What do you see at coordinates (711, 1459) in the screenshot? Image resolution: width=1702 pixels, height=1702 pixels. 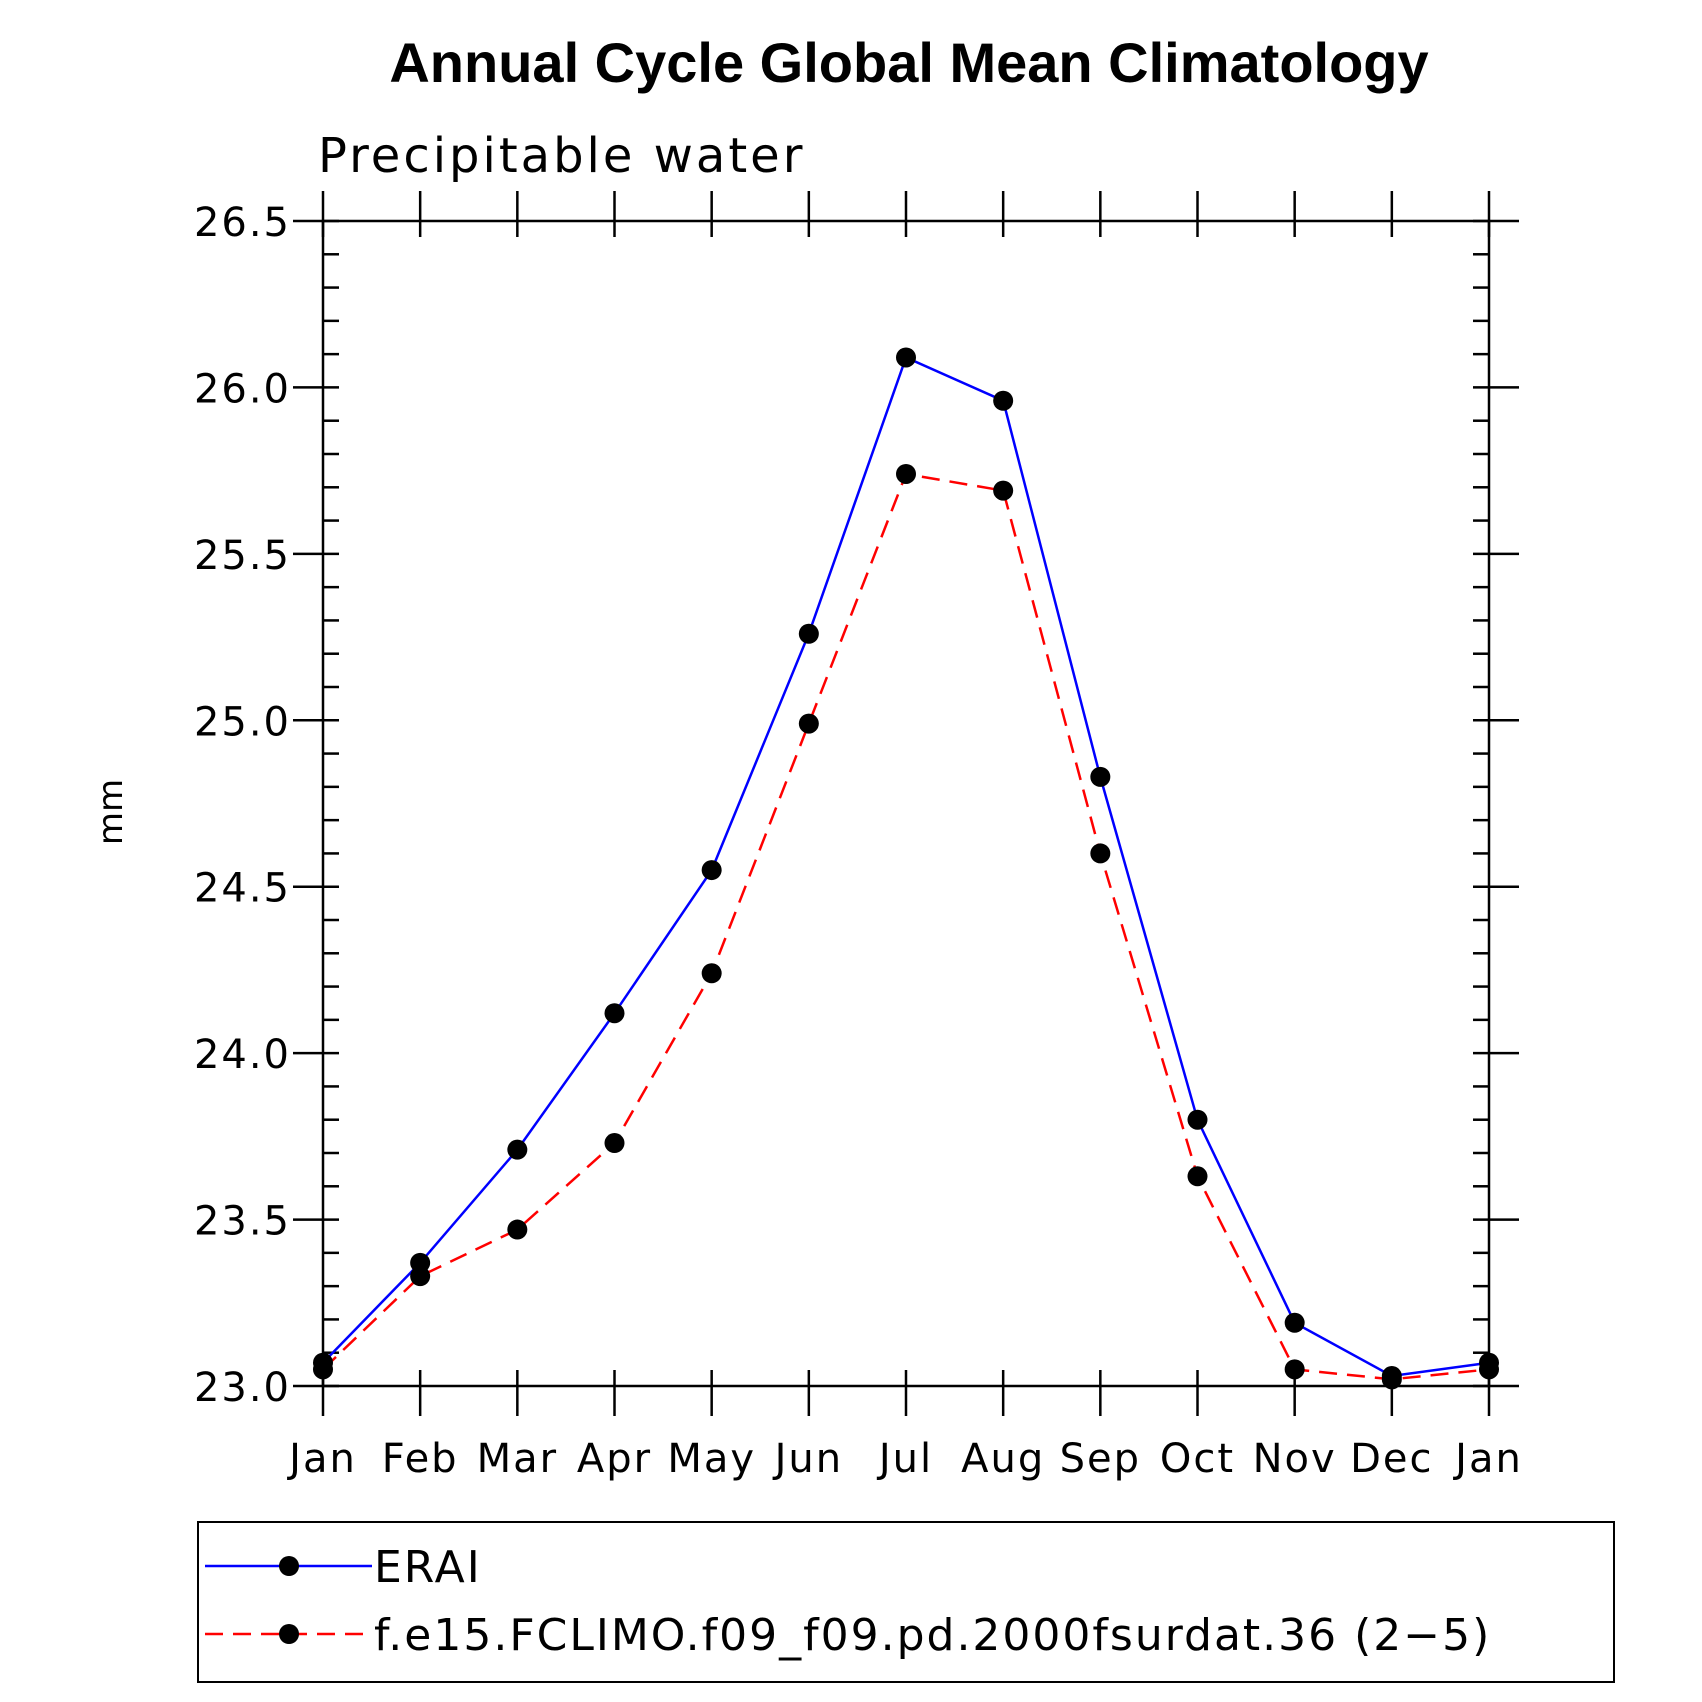 I see `x-tick-label: May` at bounding box center [711, 1459].